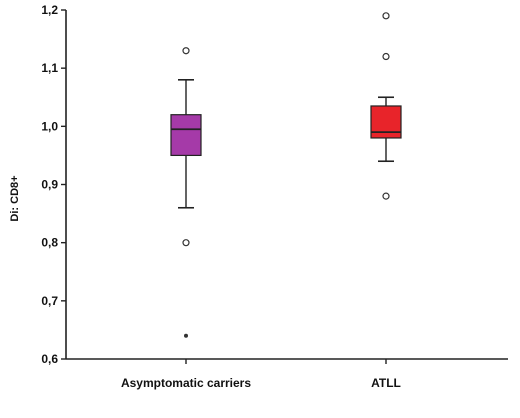 This screenshot has height=418, width=520. Describe the element at coordinates (49, 10) in the screenshot. I see `y-tick-label: 1,2` at that location.